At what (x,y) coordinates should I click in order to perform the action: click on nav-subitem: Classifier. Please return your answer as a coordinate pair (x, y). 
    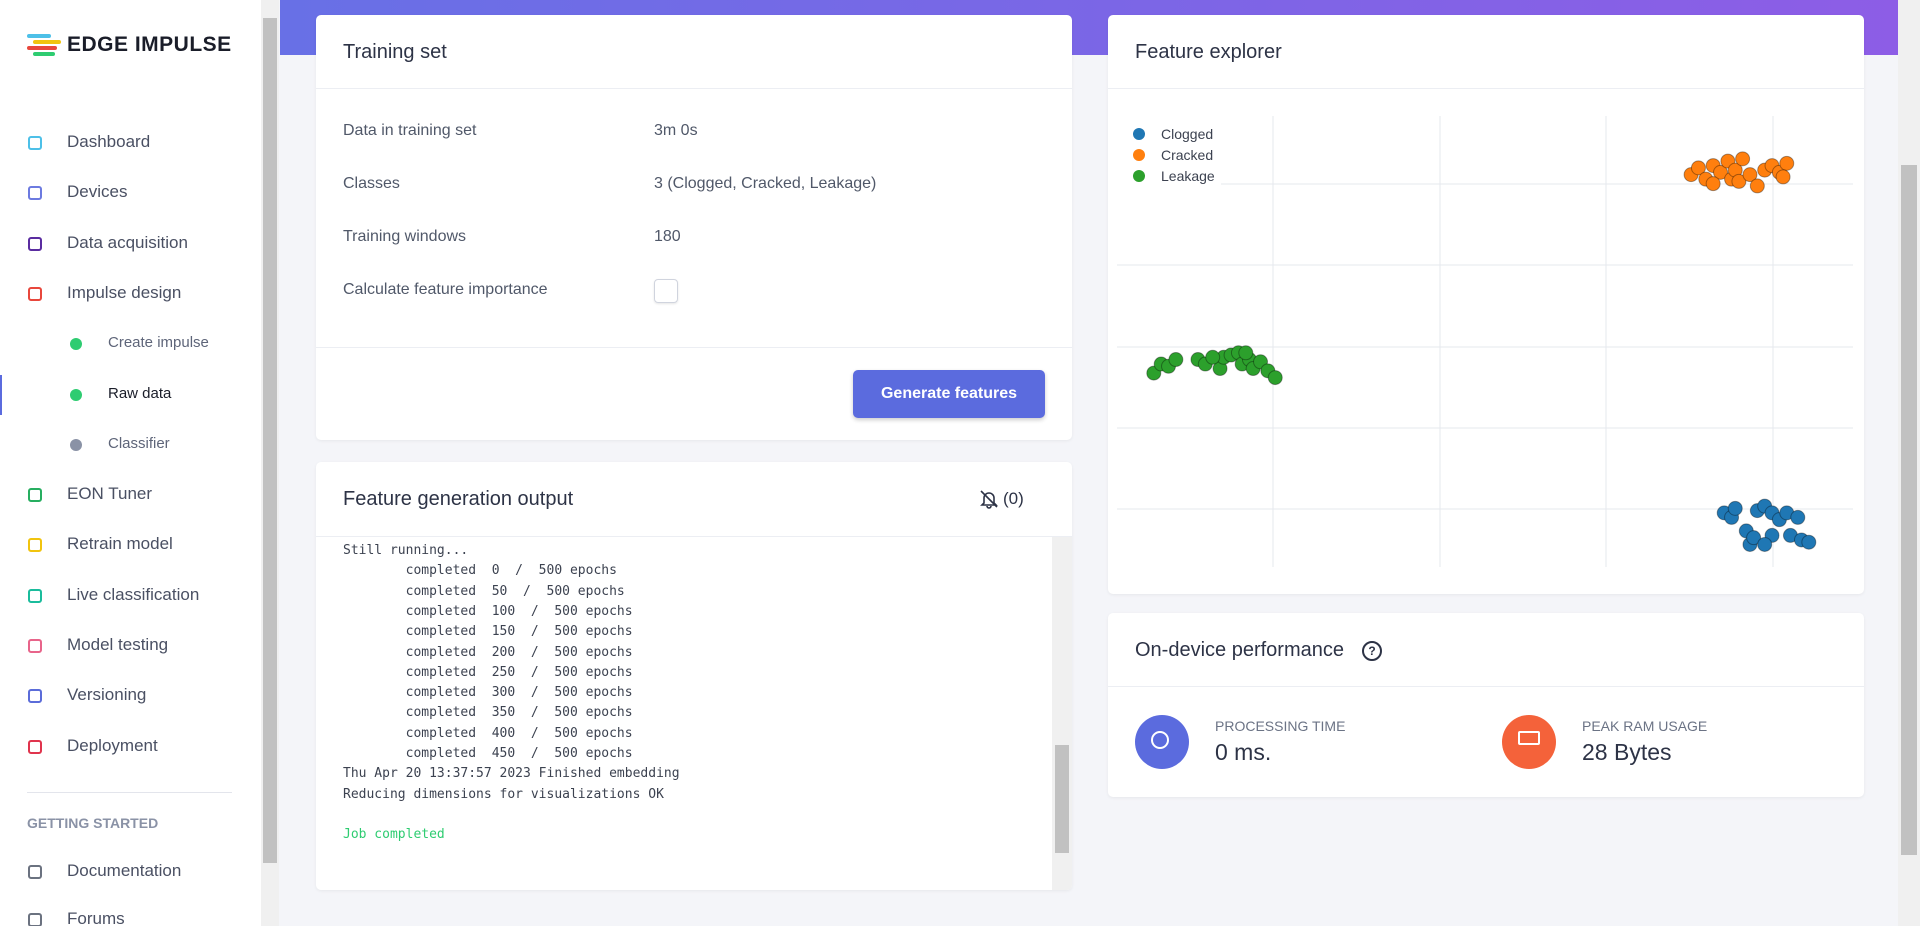
    Looking at the image, I should click on (139, 443).